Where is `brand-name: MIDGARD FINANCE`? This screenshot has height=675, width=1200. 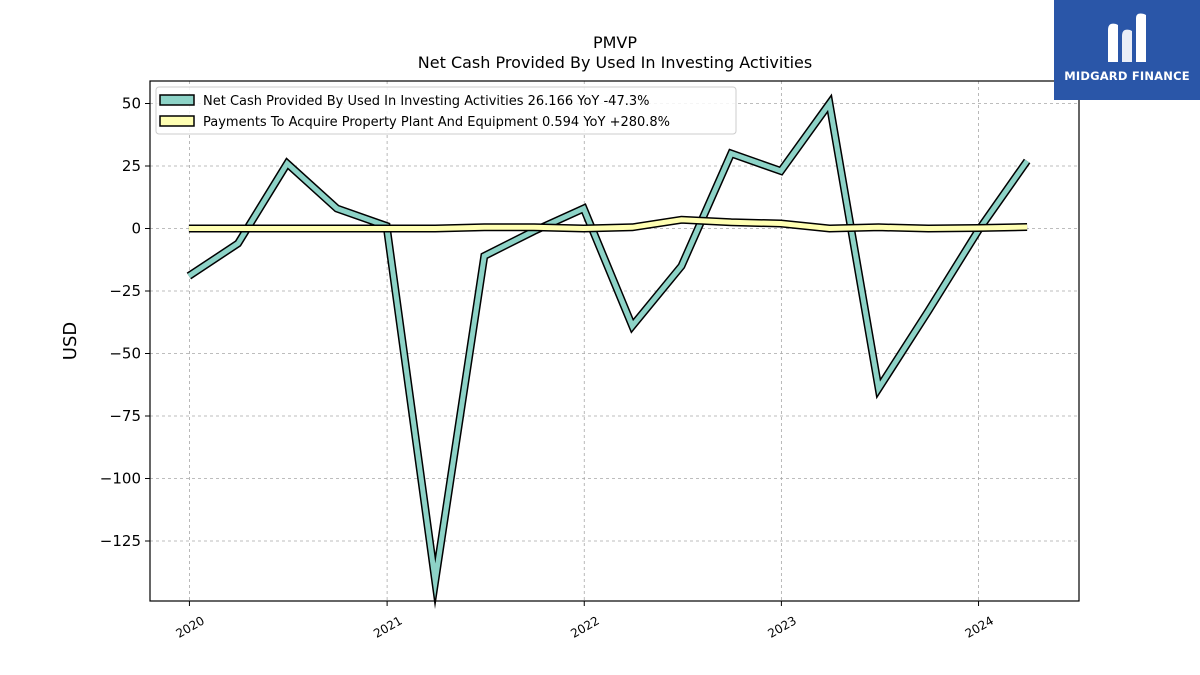
brand-name: MIDGARD FINANCE is located at coordinates (1127, 76).